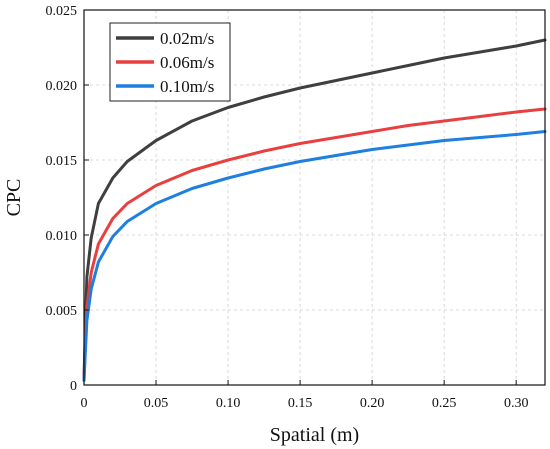 The height and width of the screenshot is (449, 550). I want to click on x-tick-label: 0.25, so click(444, 403).